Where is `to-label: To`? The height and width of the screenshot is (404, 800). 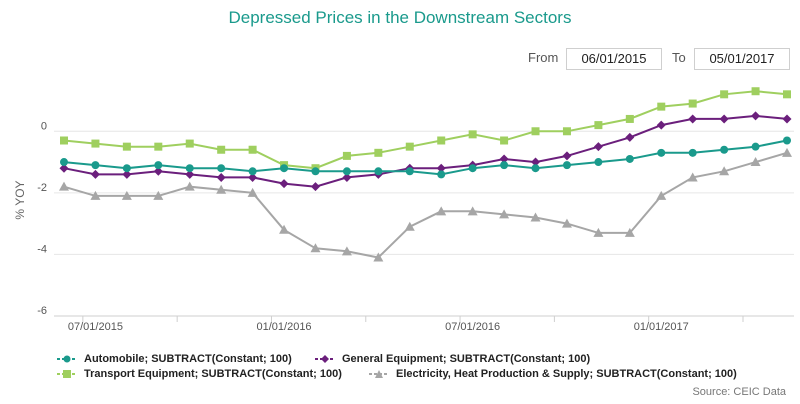 to-label: To is located at coordinates (679, 57).